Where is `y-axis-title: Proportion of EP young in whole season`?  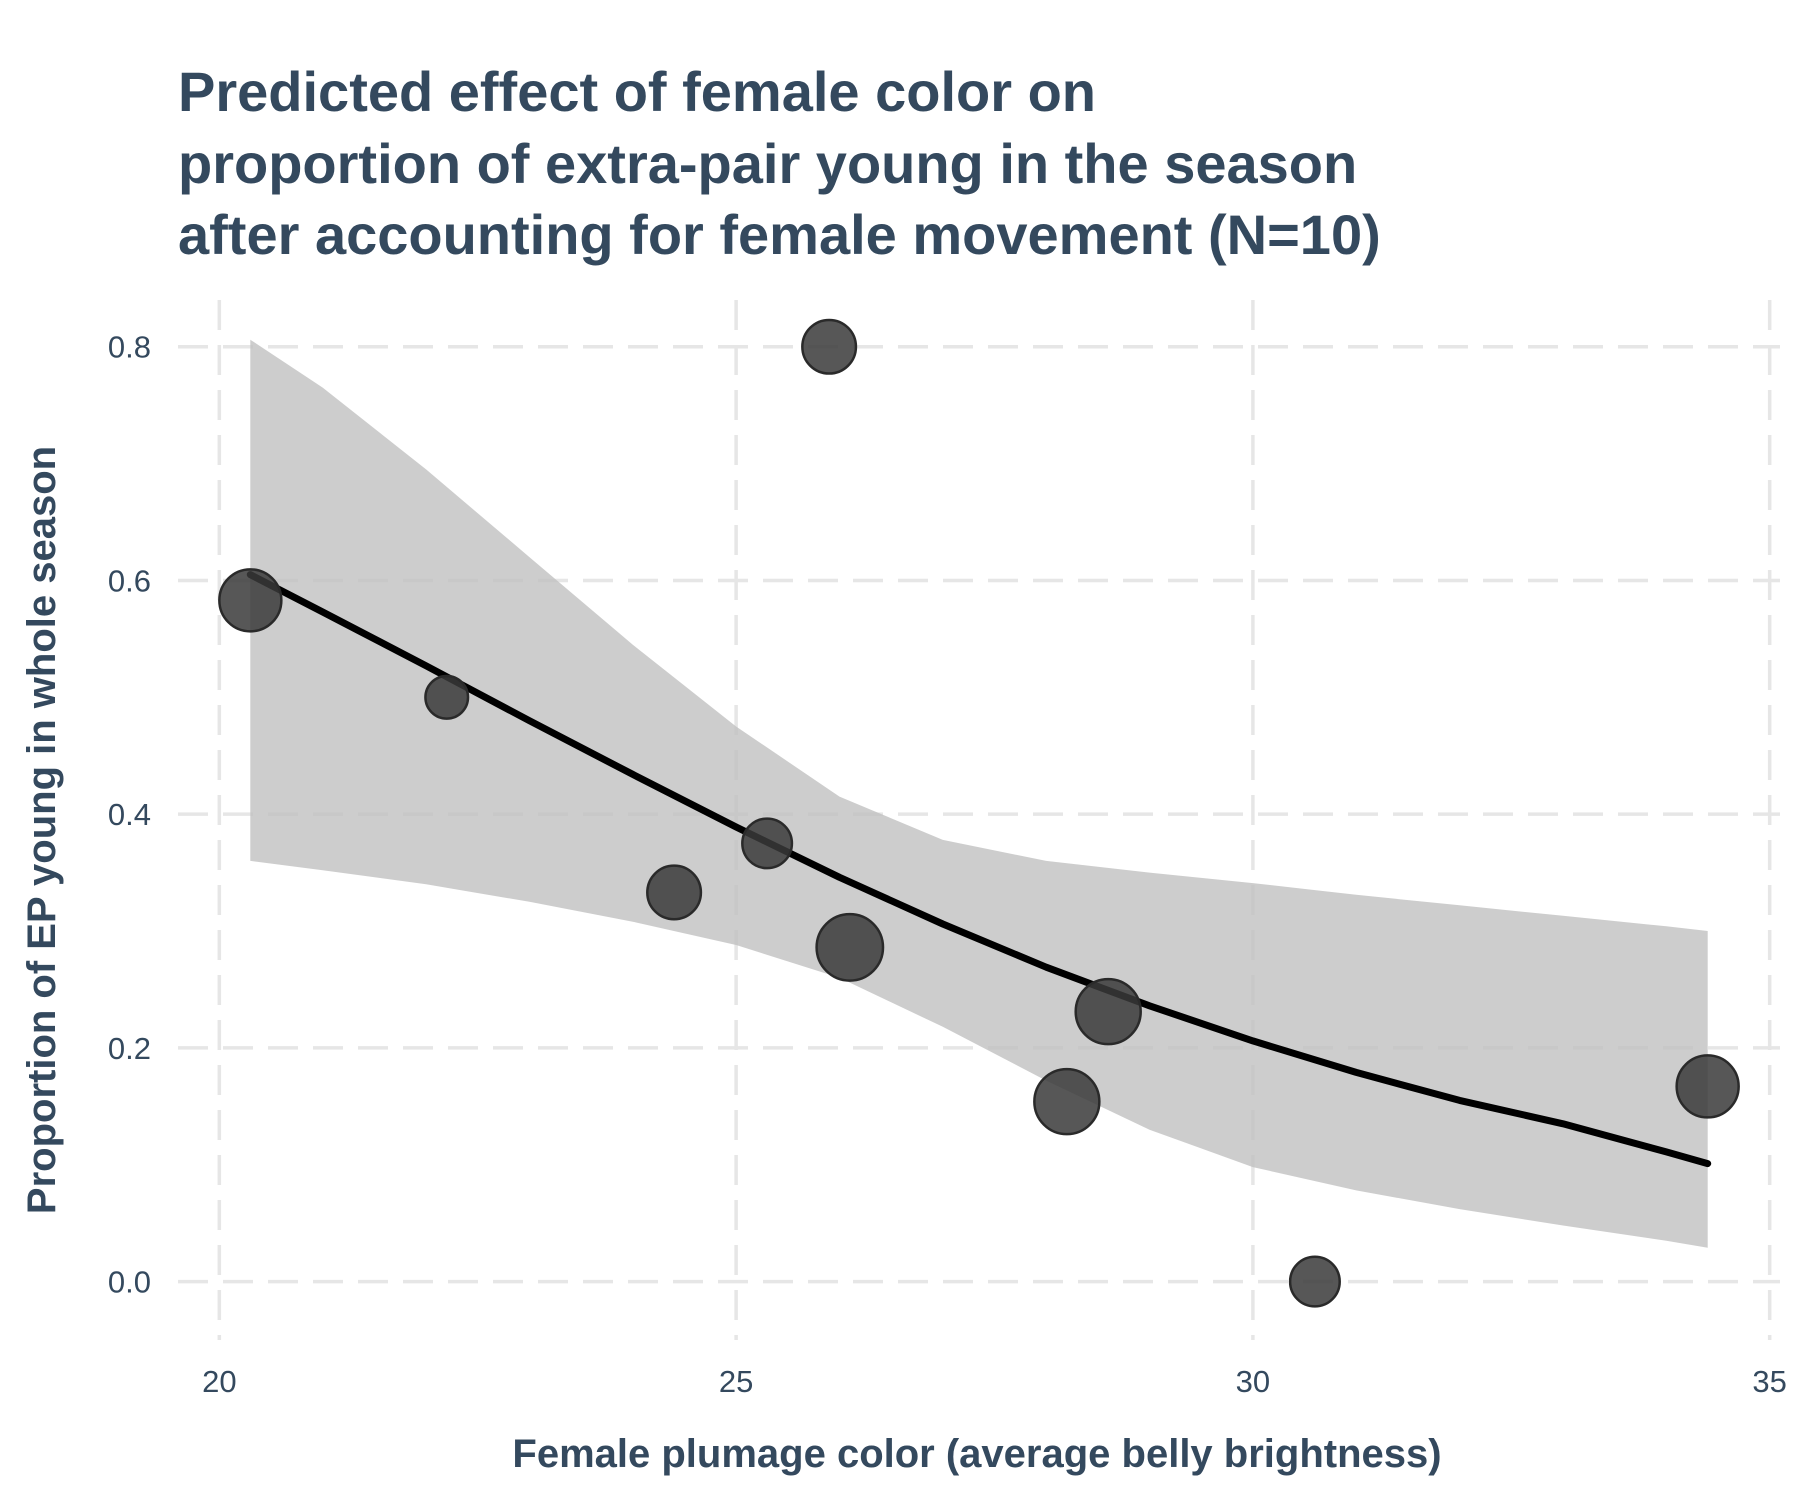 y-axis-title: Proportion of EP young in whole season is located at coordinates (42, 830).